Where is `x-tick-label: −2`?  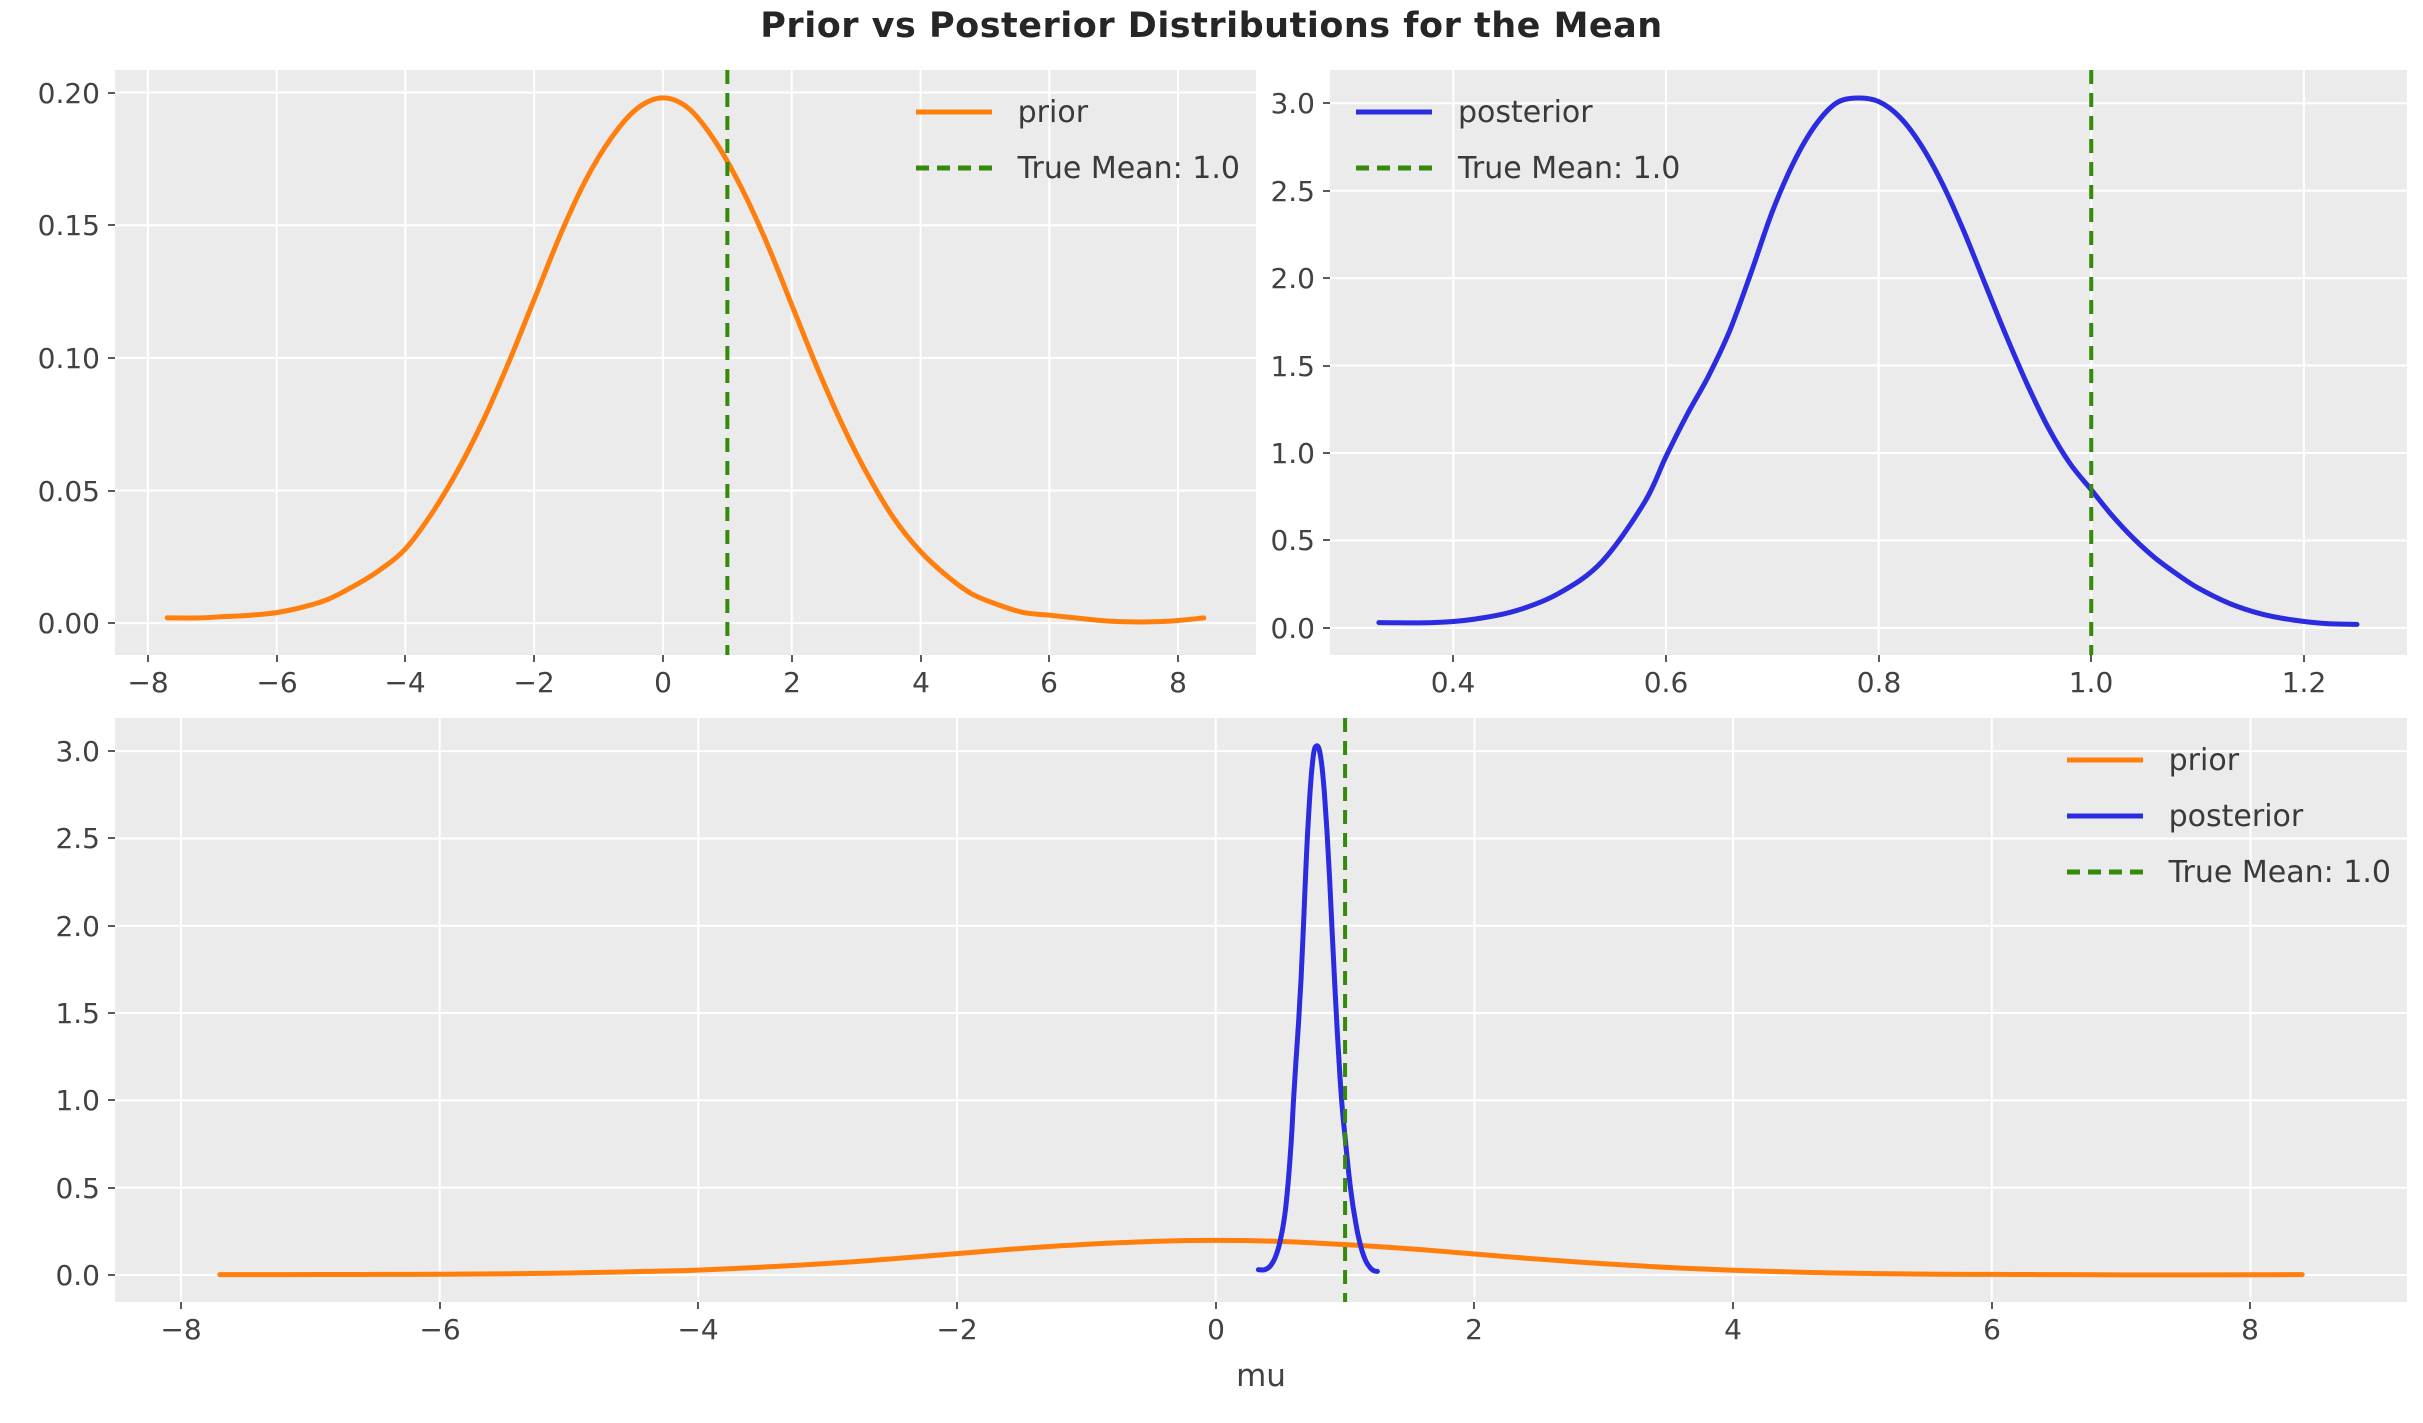
x-tick-label: −2 is located at coordinates (534, 682).